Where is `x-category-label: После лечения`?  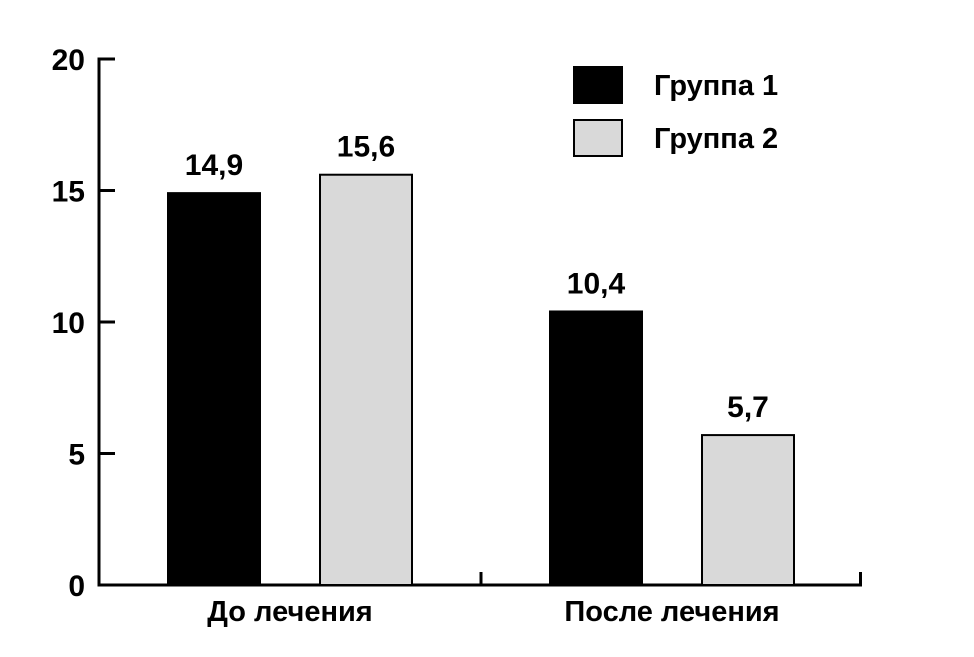 x-category-label: После лечения is located at coordinates (671, 612).